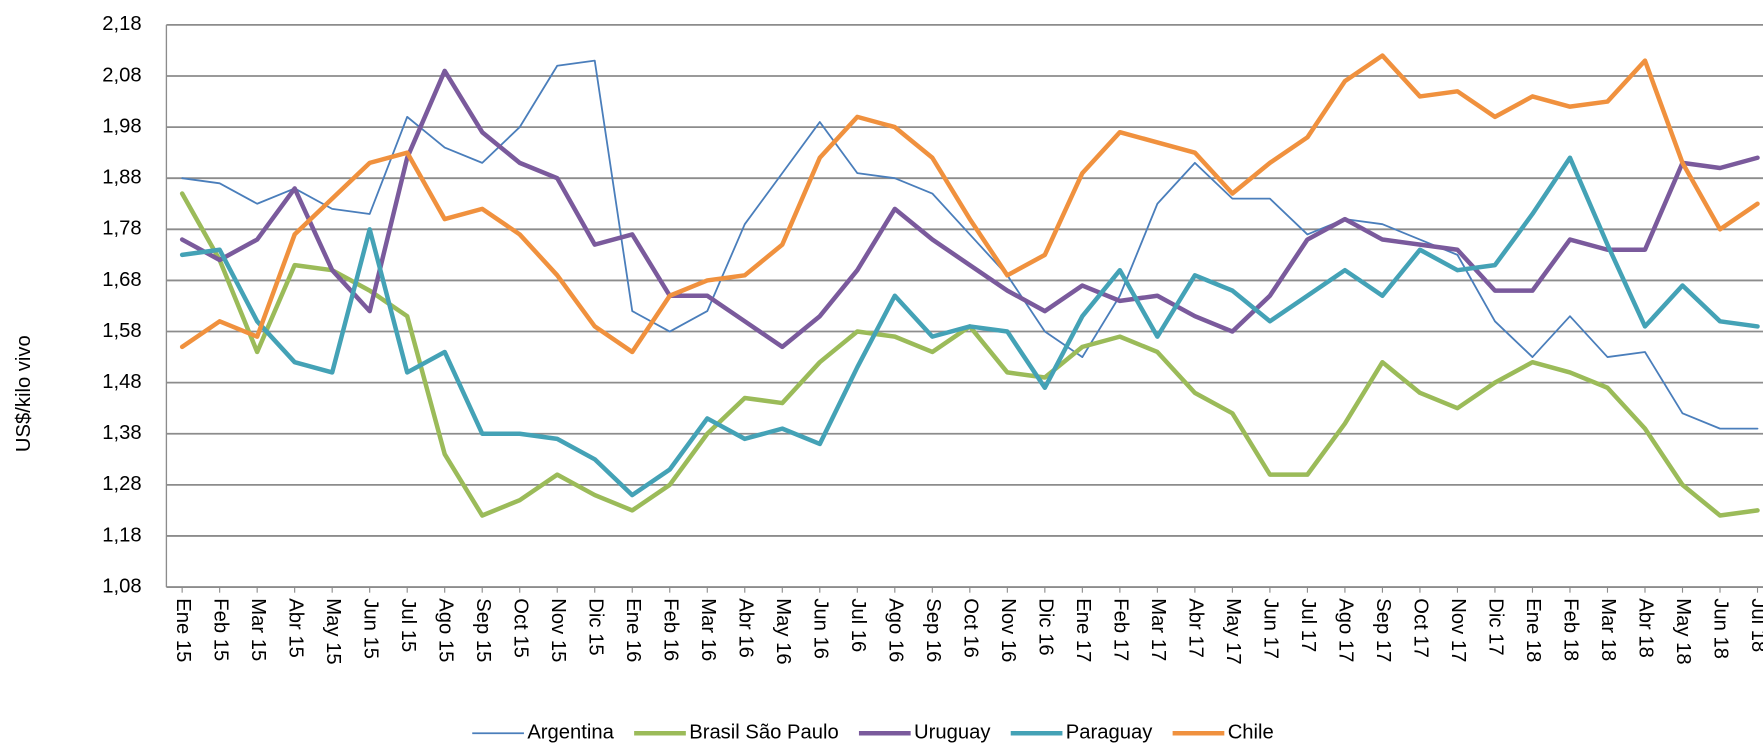 The width and height of the screenshot is (1763, 748). What do you see at coordinates (708, 629) in the screenshot?
I see `x-tick-label: Mar 16` at bounding box center [708, 629].